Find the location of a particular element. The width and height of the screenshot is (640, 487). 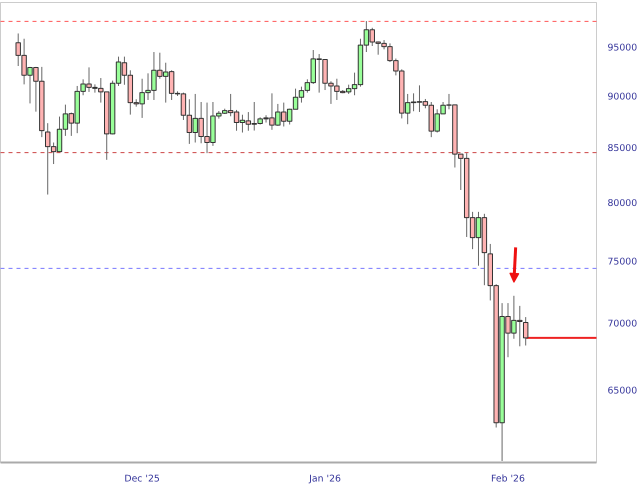

y-tick-label: 65000 is located at coordinates (623, 391).